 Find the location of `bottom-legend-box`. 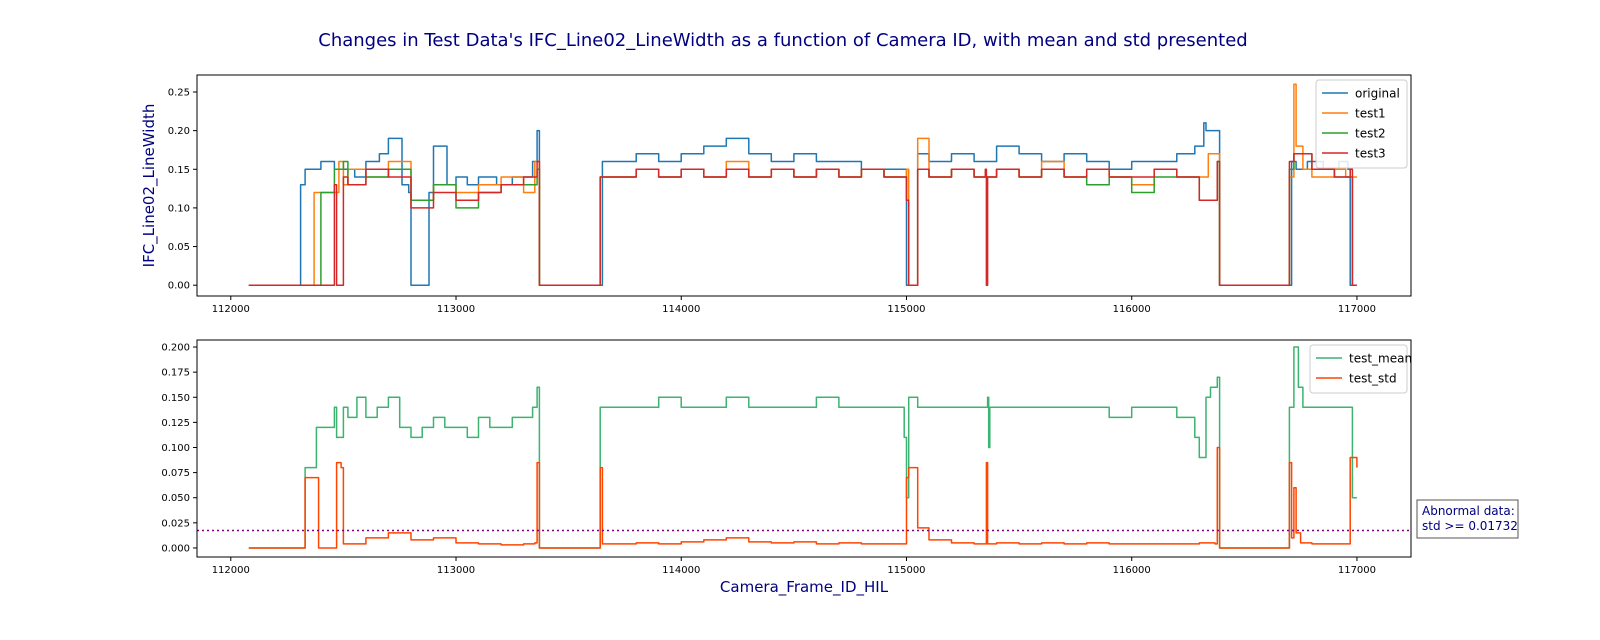

bottom-legend-box is located at coordinates (1358, 369).